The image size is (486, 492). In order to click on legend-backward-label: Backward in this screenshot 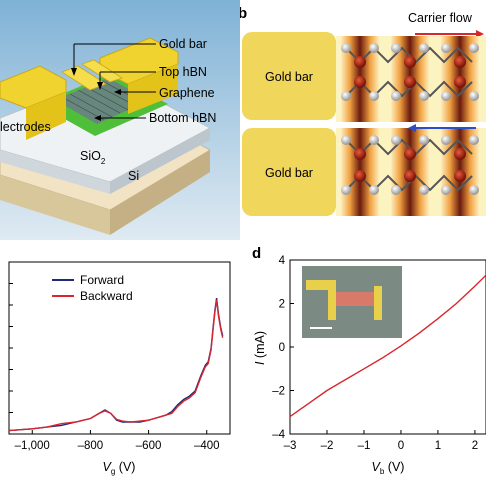, I will do `click(106, 296)`.